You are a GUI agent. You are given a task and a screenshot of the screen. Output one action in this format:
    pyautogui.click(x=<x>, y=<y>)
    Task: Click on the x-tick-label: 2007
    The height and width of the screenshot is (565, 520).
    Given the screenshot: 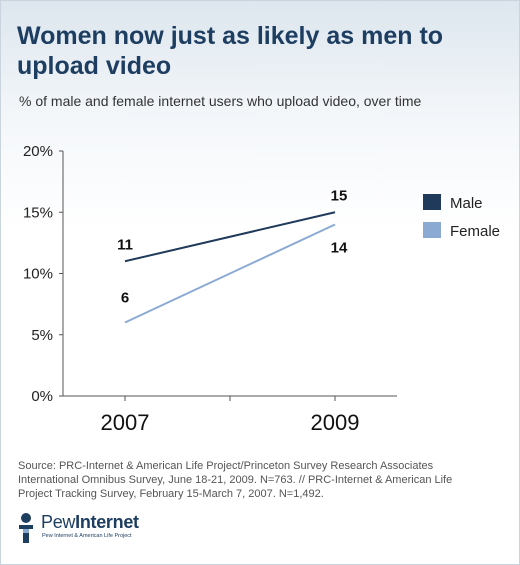 What is the action you would take?
    pyautogui.click(x=125, y=422)
    